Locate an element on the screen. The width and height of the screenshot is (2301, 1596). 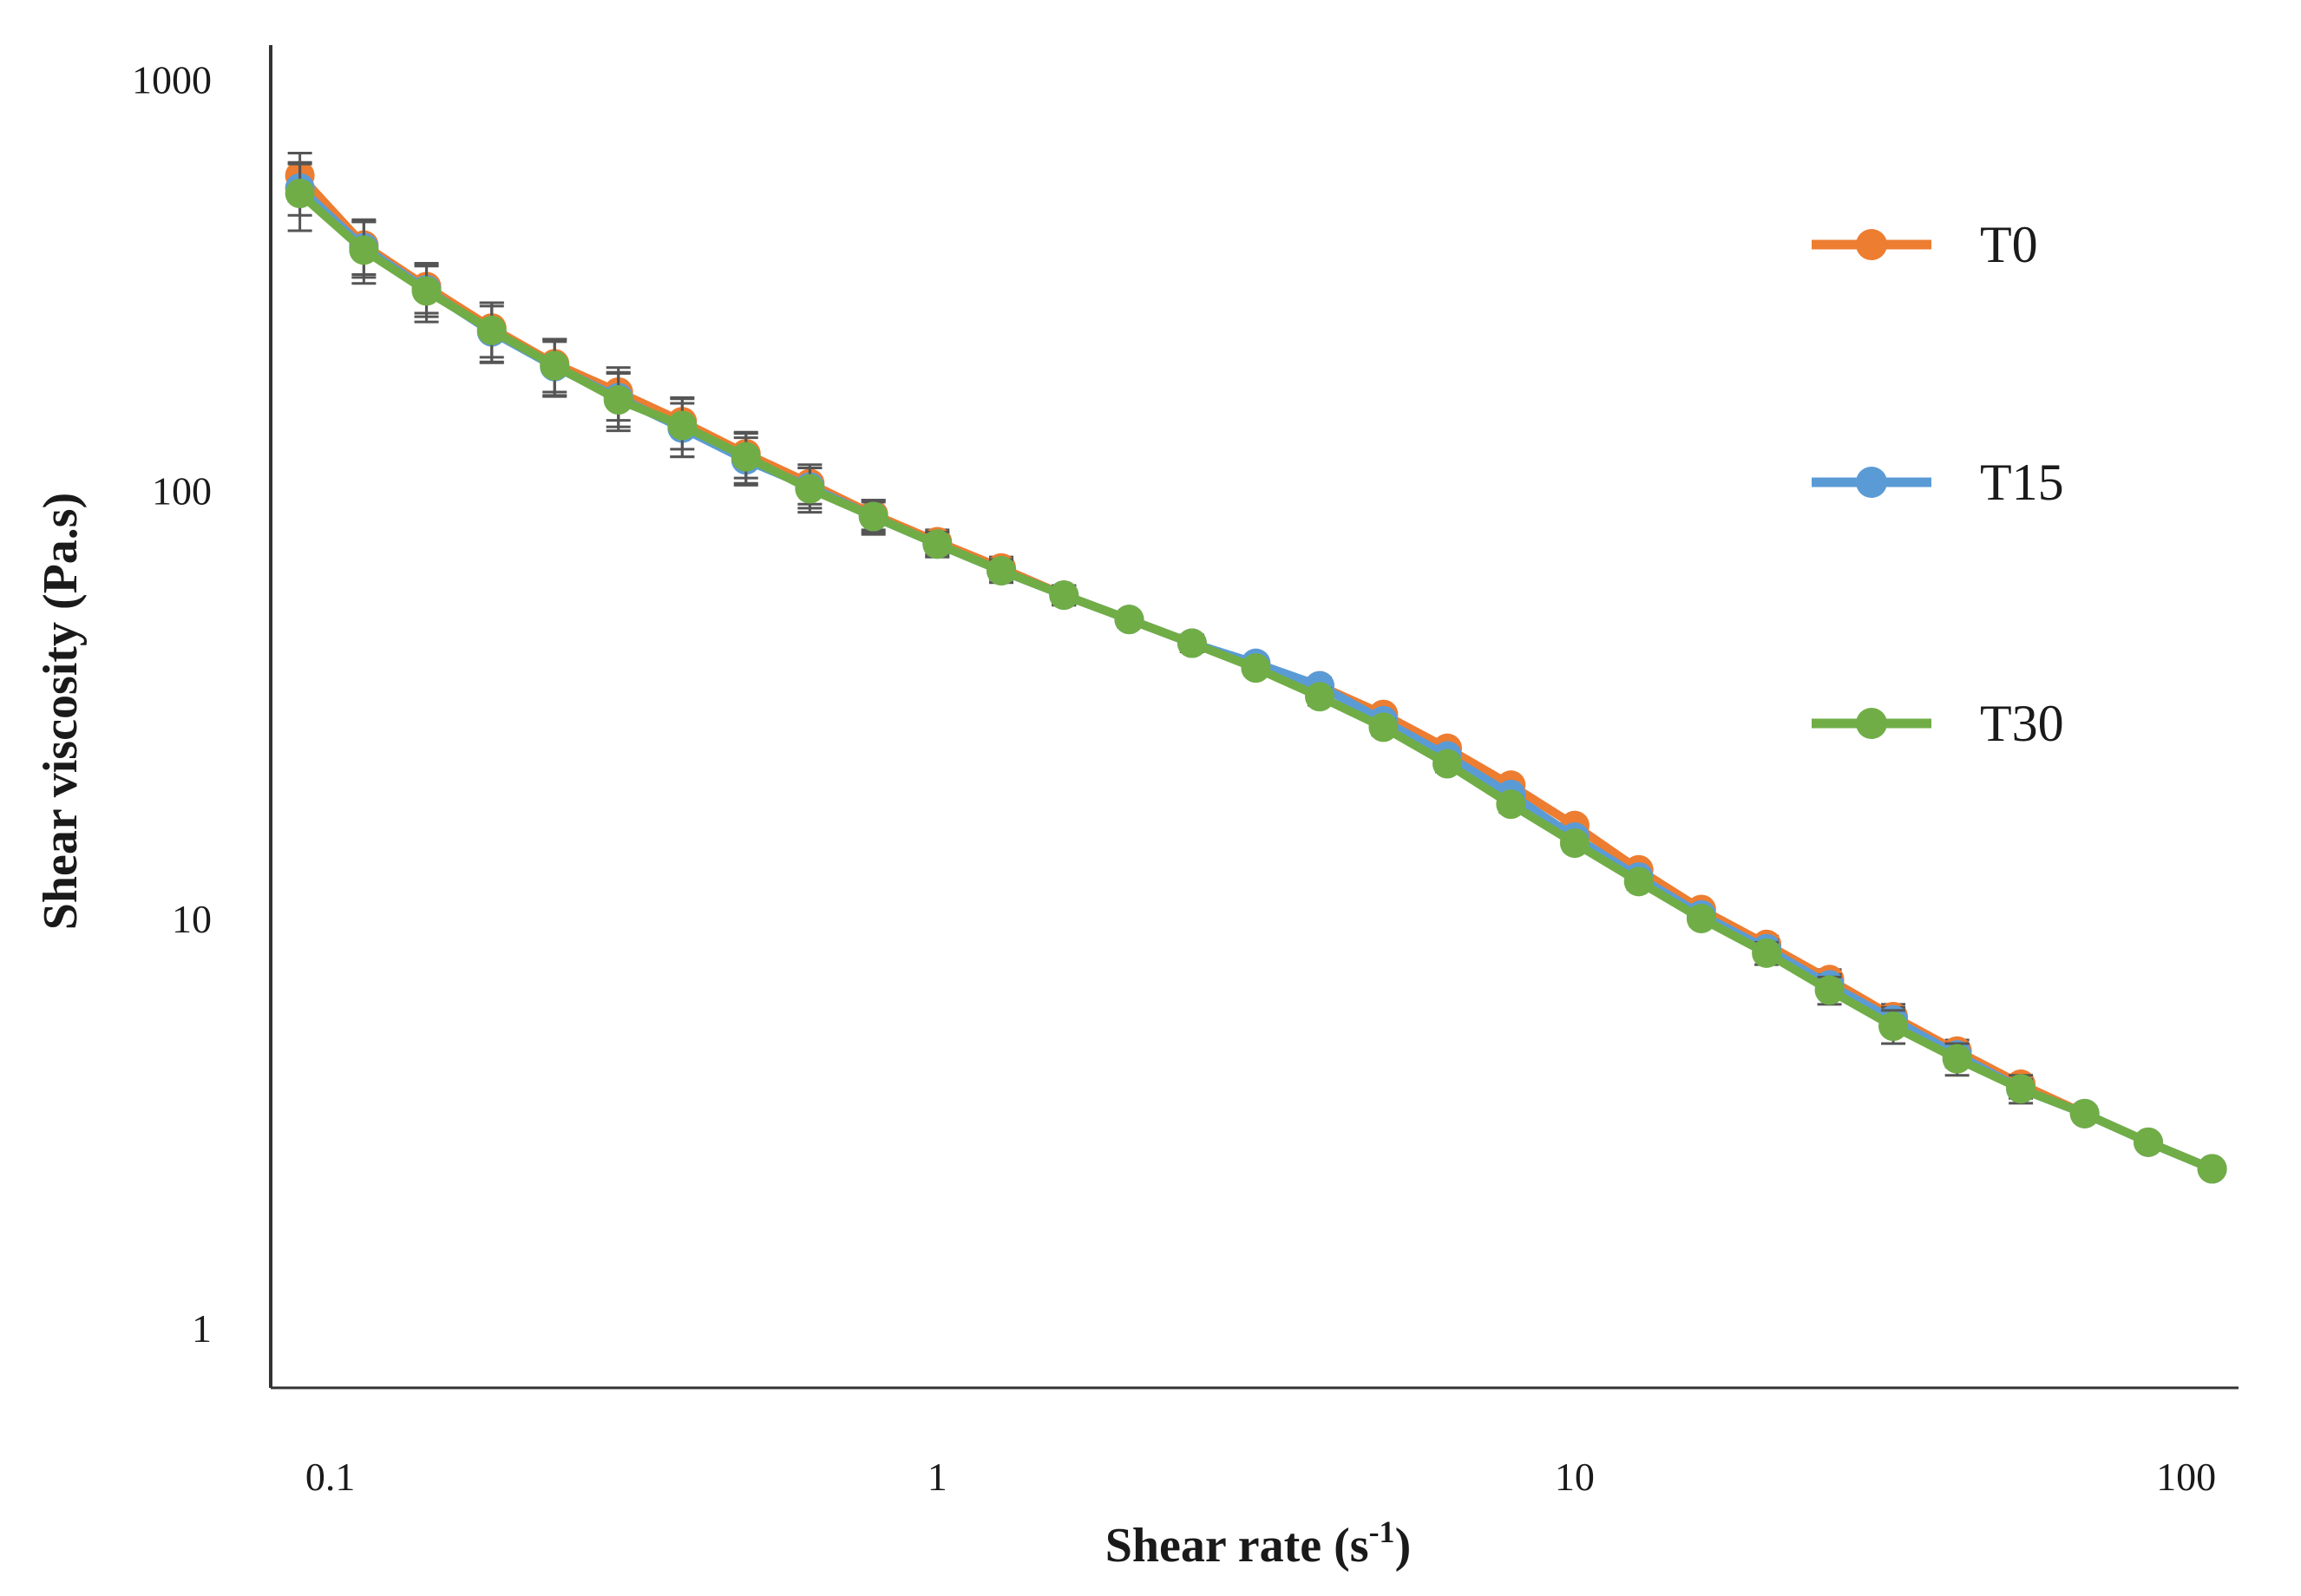
x-tick-label: 10 is located at coordinates (1575, 1477).